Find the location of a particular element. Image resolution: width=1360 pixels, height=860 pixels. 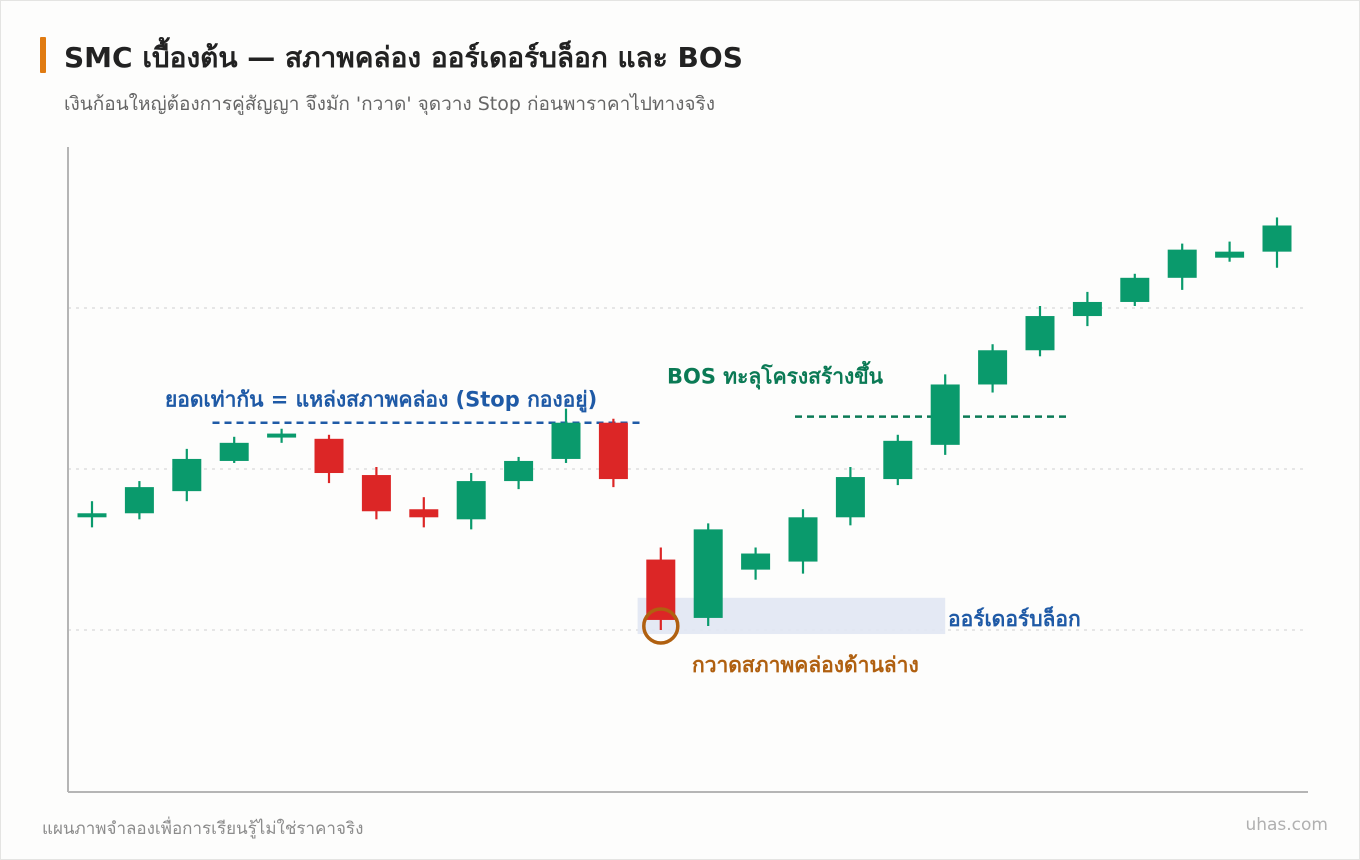

sweep-label: กวาดสภาพคล่องด้านล่าง is located at coordinates (805, 665).